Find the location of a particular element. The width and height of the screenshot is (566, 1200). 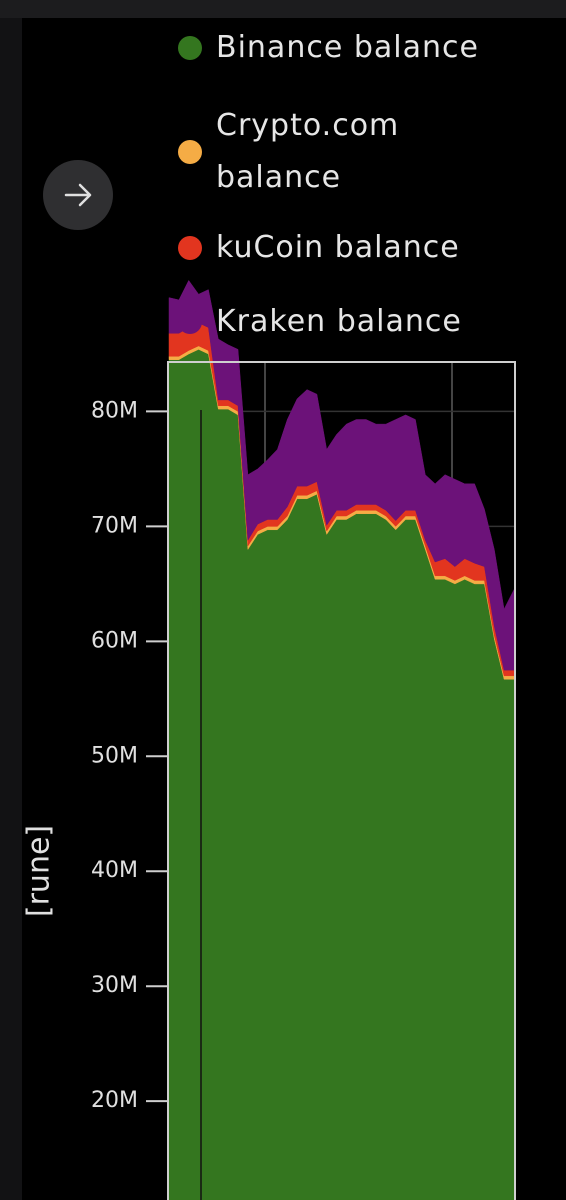

y-tick-label: 70M is located at coordinates (114, 525).